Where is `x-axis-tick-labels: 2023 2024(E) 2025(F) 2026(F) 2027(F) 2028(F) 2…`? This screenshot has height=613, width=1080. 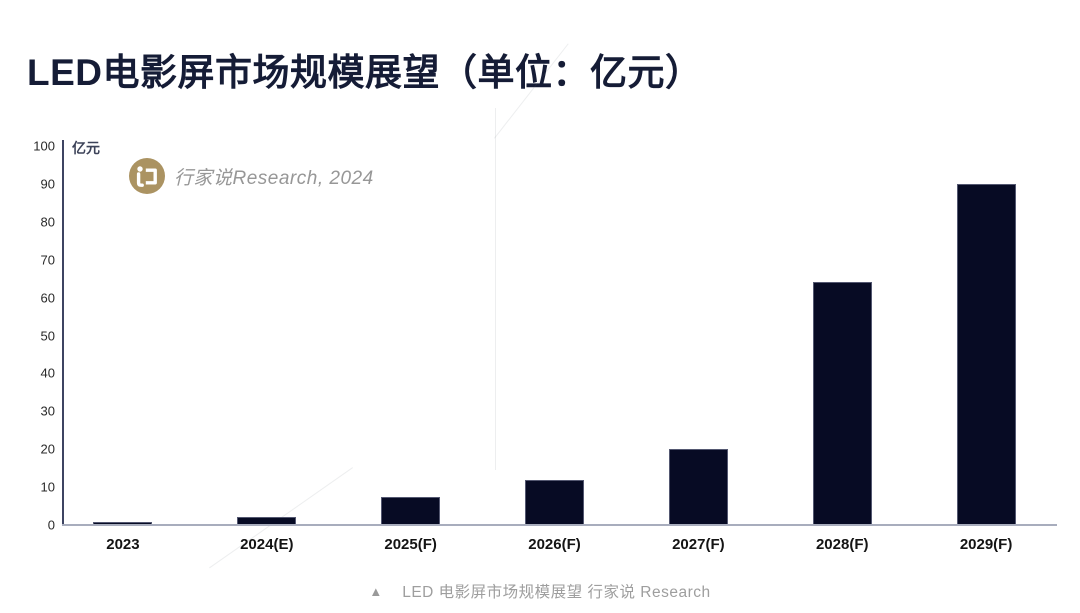 x-axis-tick-labels: 2023 2024(E) 2025(F) 2026(F) 2027(F) 2028(F) 2… is located at coordinates (554, 544).